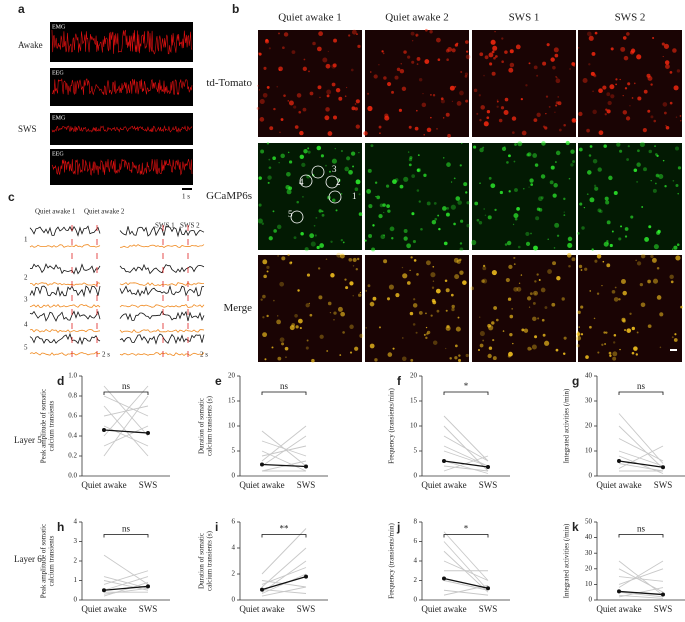  I want to click on trace, so click(162, 354).